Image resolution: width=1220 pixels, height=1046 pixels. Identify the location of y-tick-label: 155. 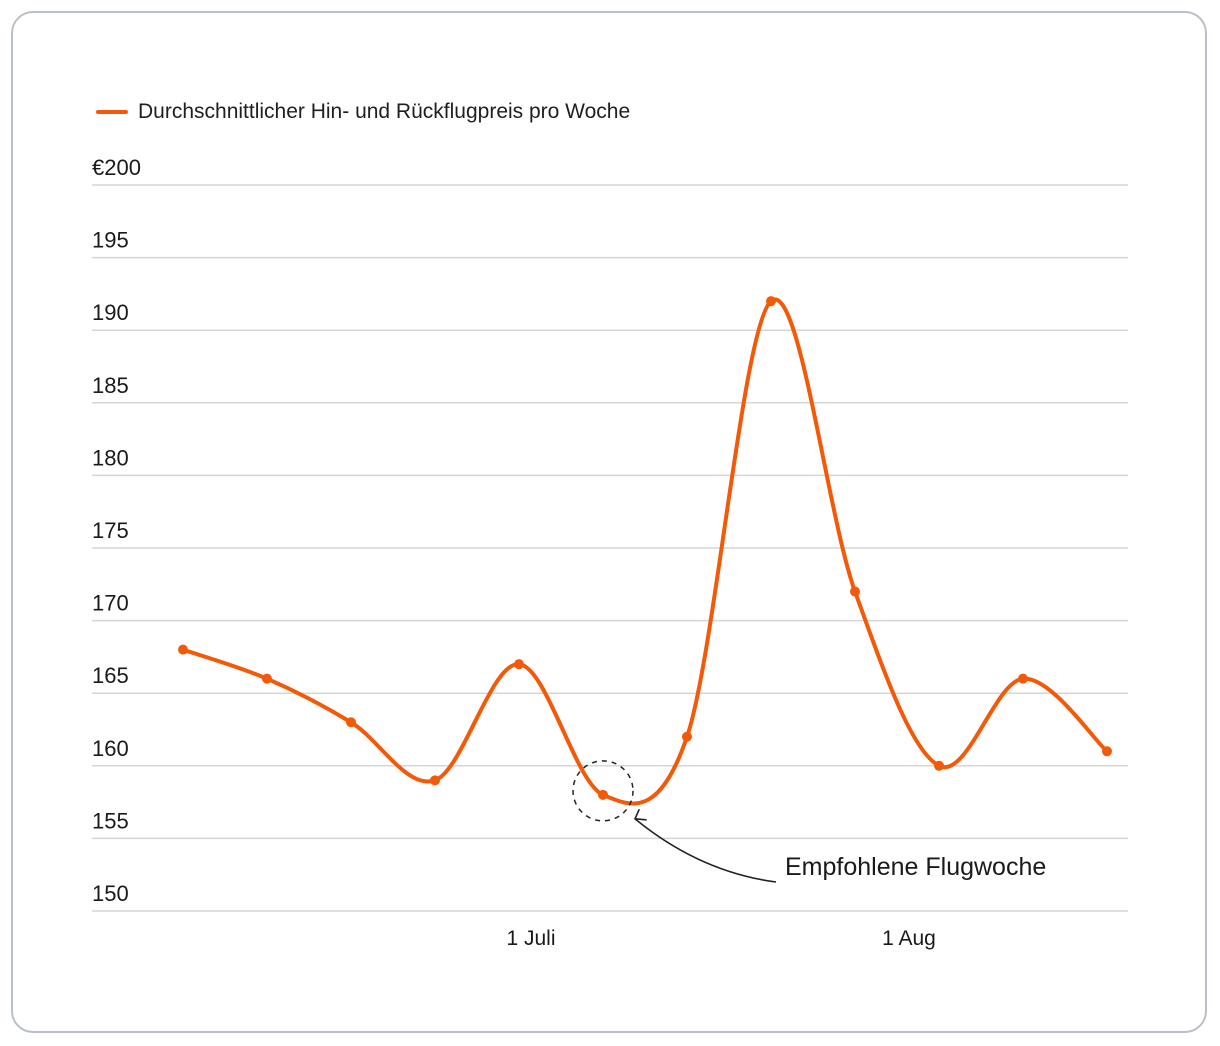
(110, 820).